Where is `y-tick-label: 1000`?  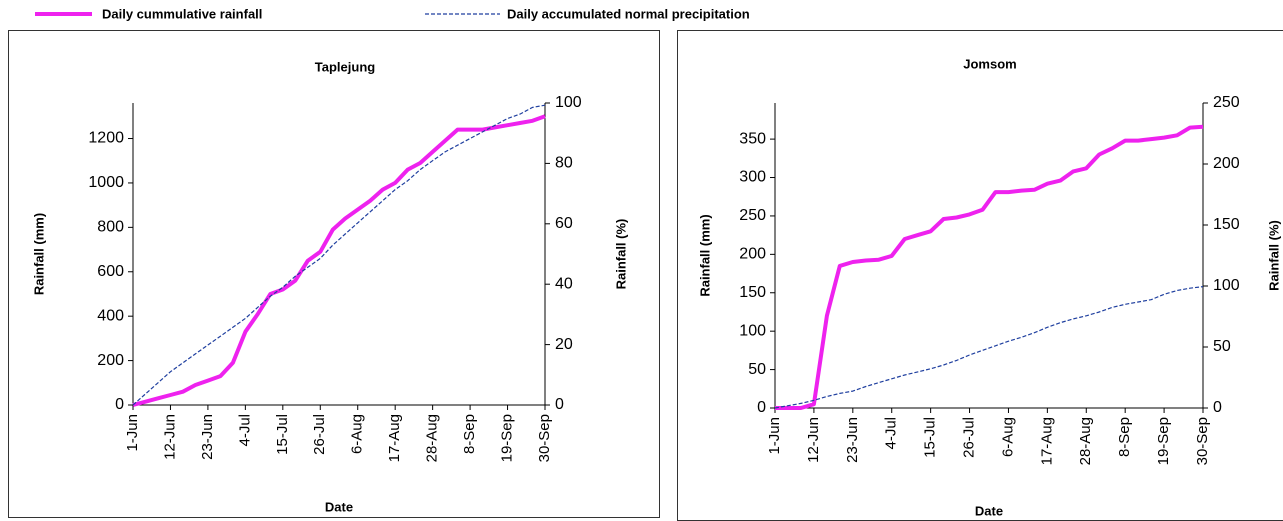
y-tick-label: 1000 is located at coordinates (106, 182).